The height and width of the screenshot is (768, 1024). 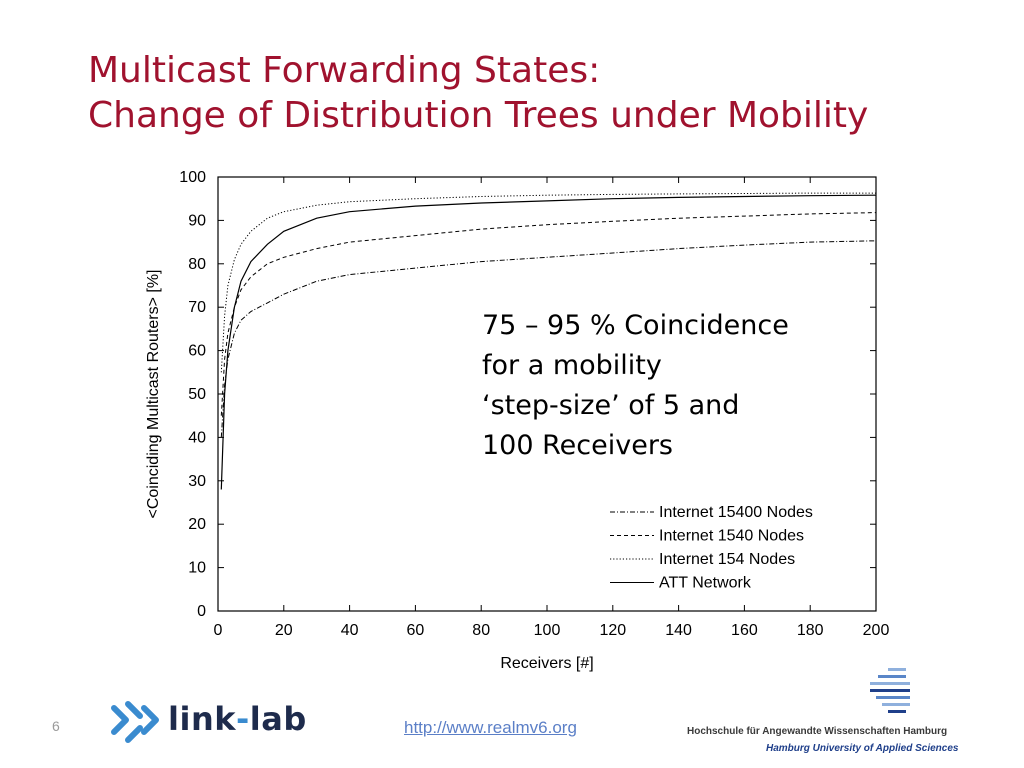 I want to click on legend-label-3: ATT Network, so click(x=705, y=583).